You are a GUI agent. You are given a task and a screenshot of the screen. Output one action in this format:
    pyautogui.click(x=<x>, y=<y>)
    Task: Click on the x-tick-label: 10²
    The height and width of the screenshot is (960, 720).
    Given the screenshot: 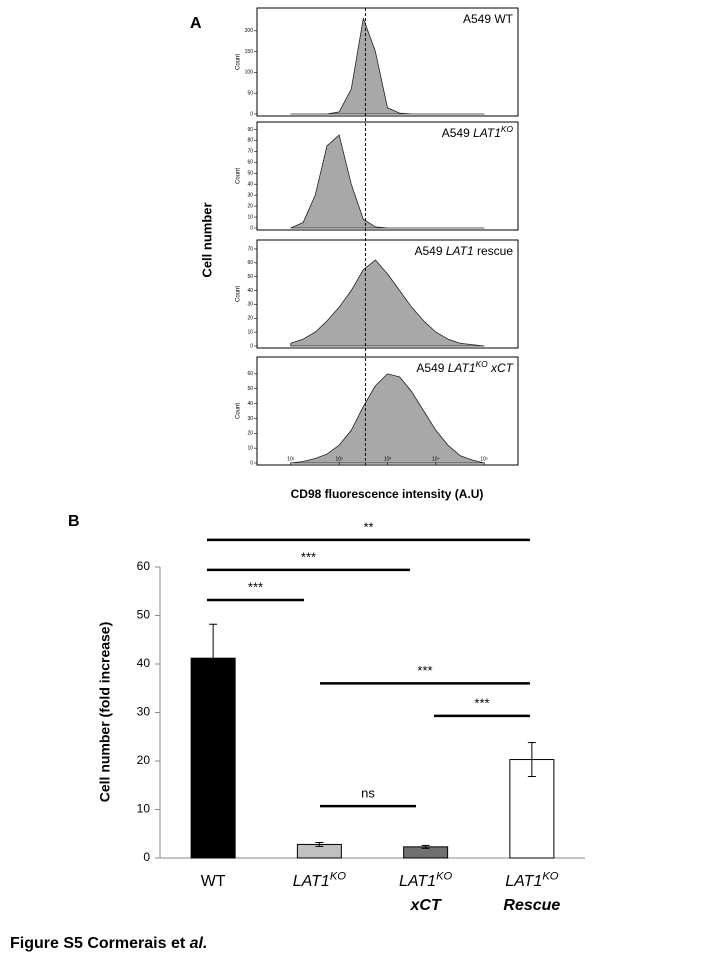 What is the action you would take?
    pyautogui.click(x=340, y=459)
    